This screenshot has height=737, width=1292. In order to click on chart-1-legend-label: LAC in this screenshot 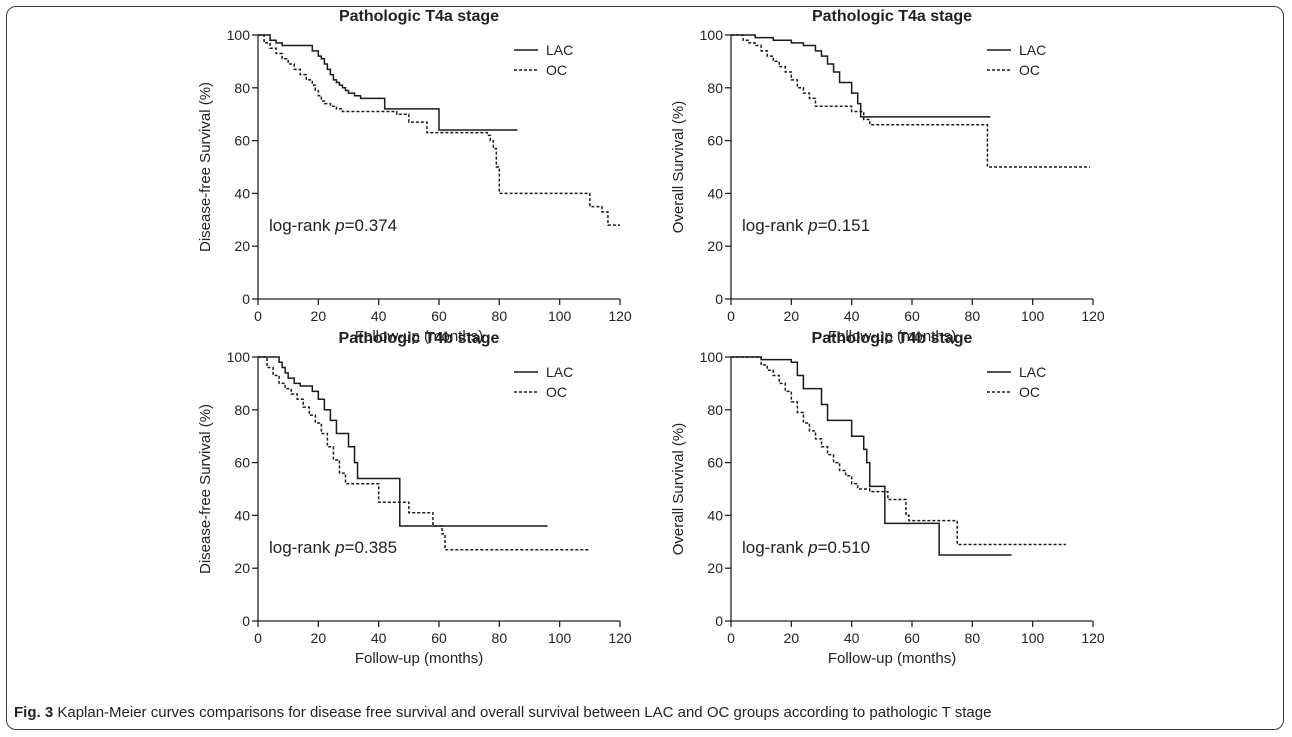, I will do `click(559, 50)`.